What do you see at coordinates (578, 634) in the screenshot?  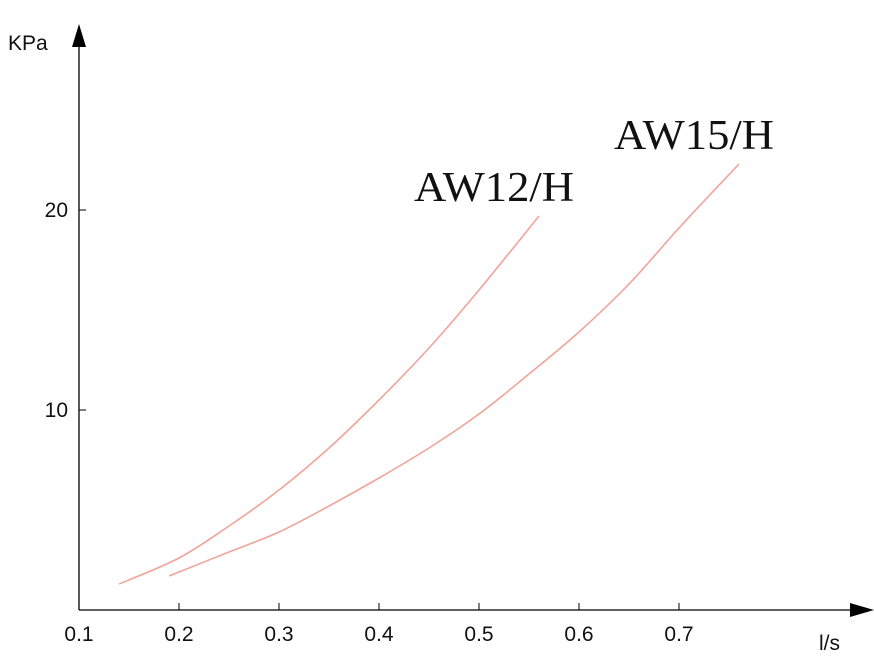 I see `x-tick-label: 0.6` at bounding box center [578, 634].